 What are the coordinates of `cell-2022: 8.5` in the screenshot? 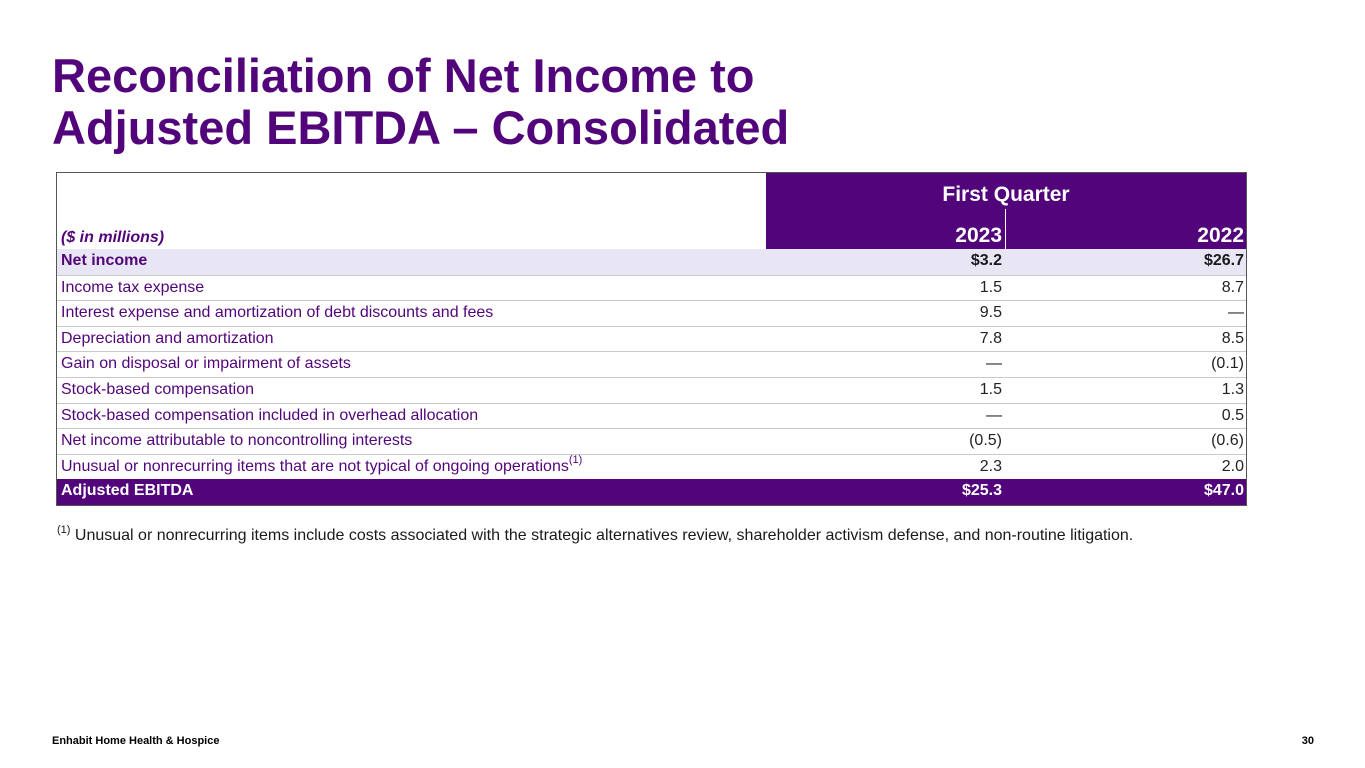 It's located at (1232, 338).